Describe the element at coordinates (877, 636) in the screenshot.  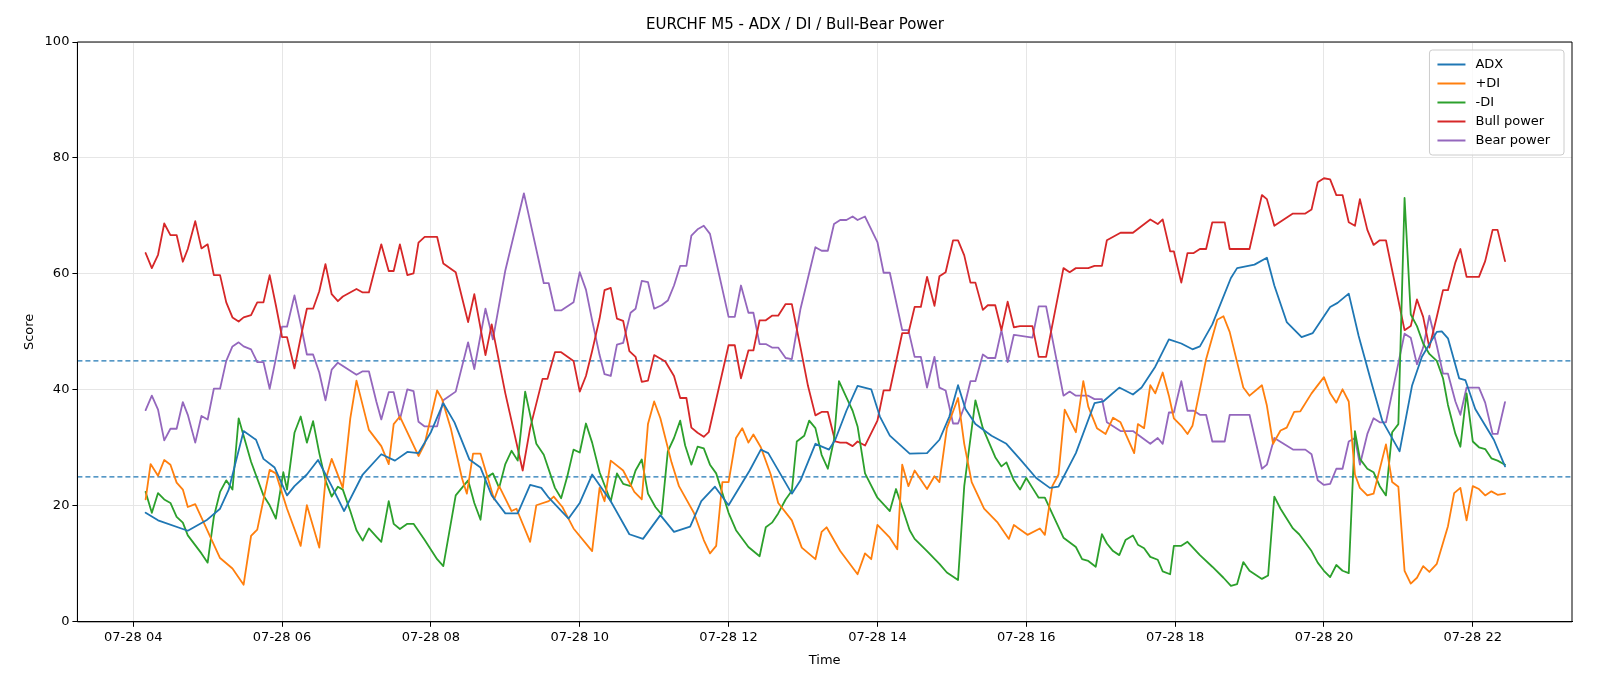
I see `x-tick-label: 07-28 14` at that location.